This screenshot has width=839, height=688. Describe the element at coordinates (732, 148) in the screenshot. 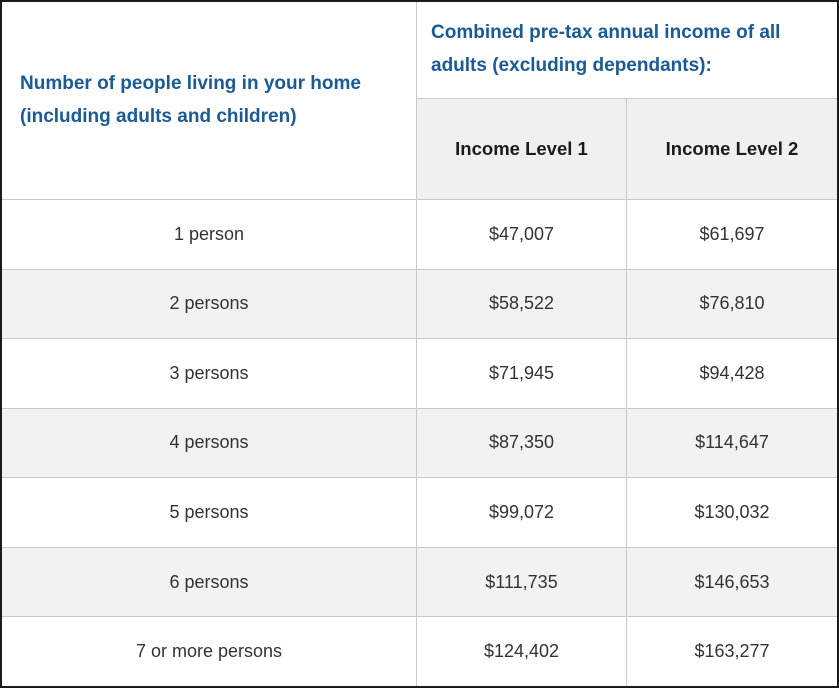

I see `income-level-2-header: Income Level 2` at that location.